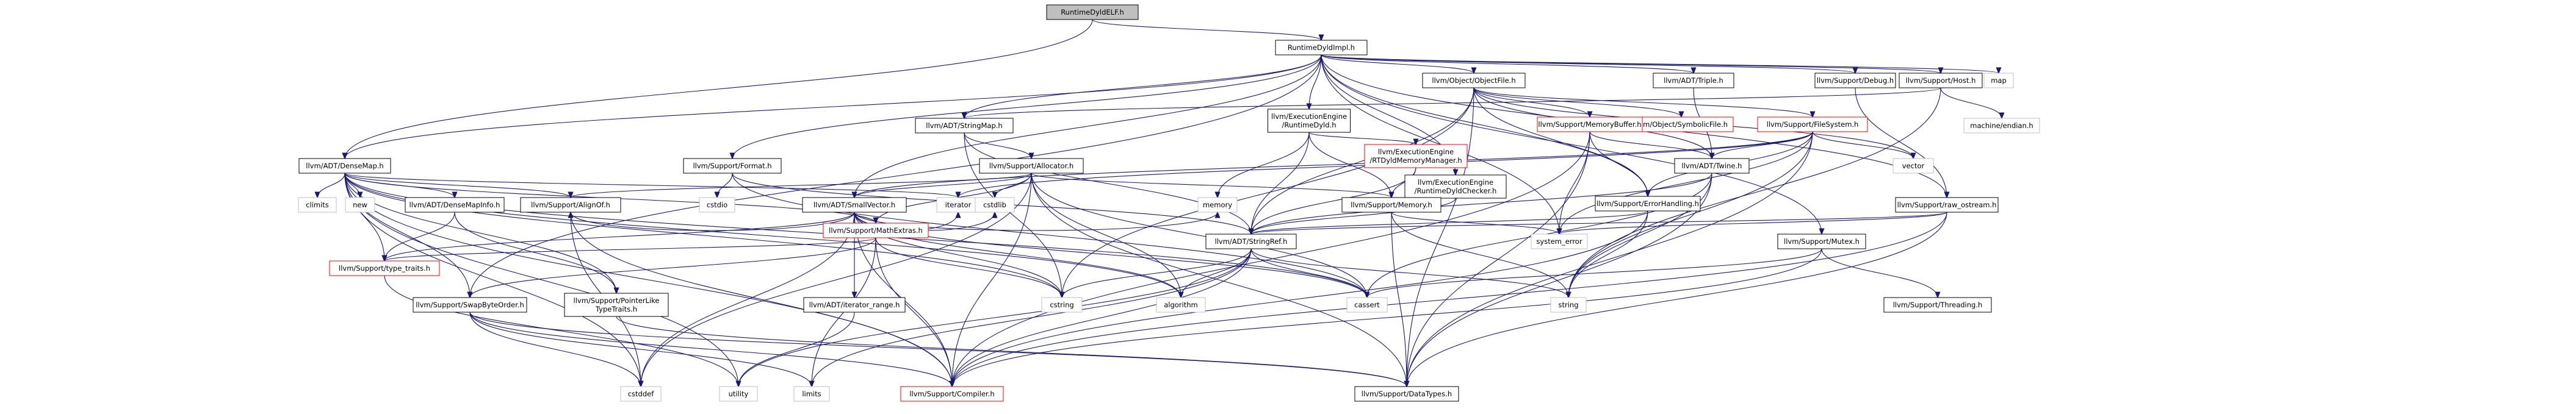 Image resolution: width=2576 pixels, height=414 pixels. I want to click on node-filesystem: llvm/Support/FileSystem.h, so click(1812, 124).